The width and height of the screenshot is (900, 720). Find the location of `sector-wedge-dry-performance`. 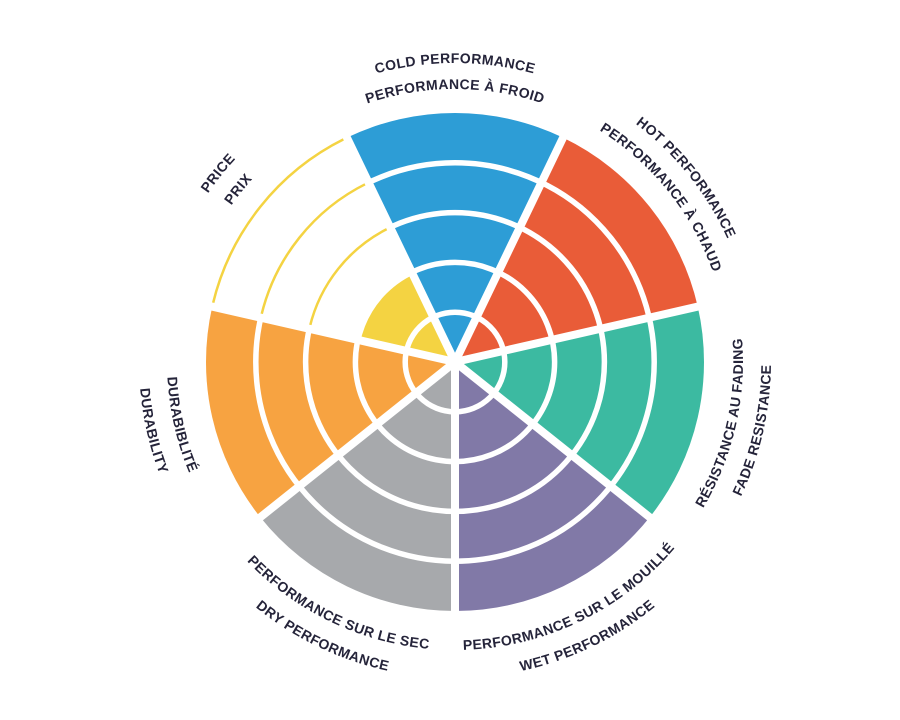

sector-wedge-dry-performance is located at coordinates (357, 486).